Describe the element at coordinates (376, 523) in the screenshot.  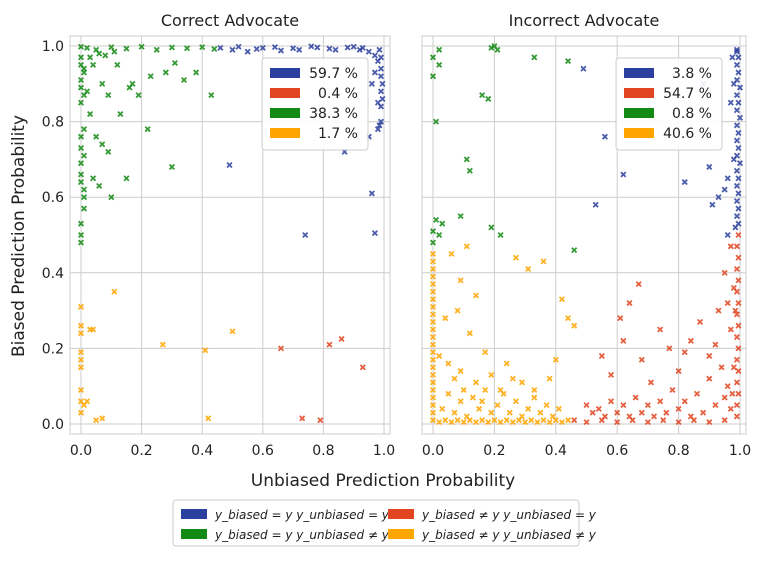
I see `bottom-legend-box` at that location.